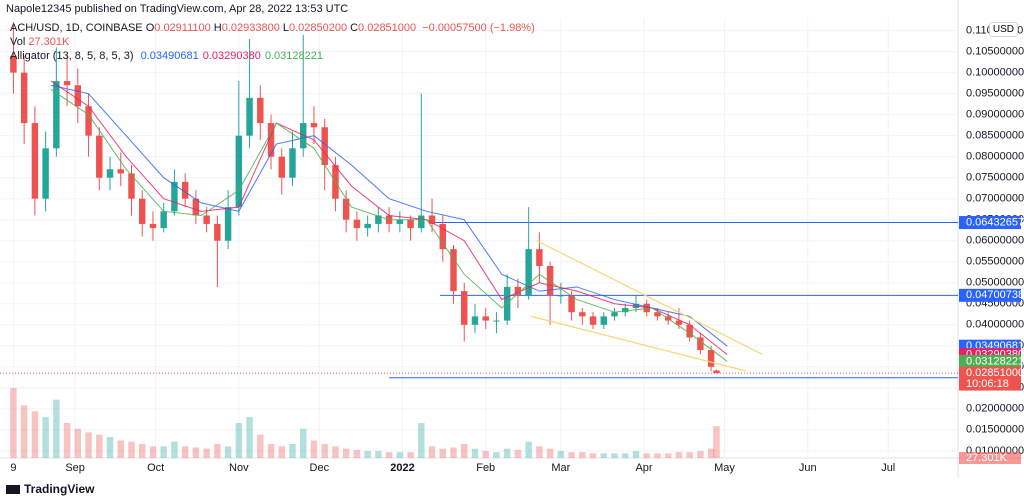  I want to click on y-tick-label: 0.04000000, so click(995, 325).